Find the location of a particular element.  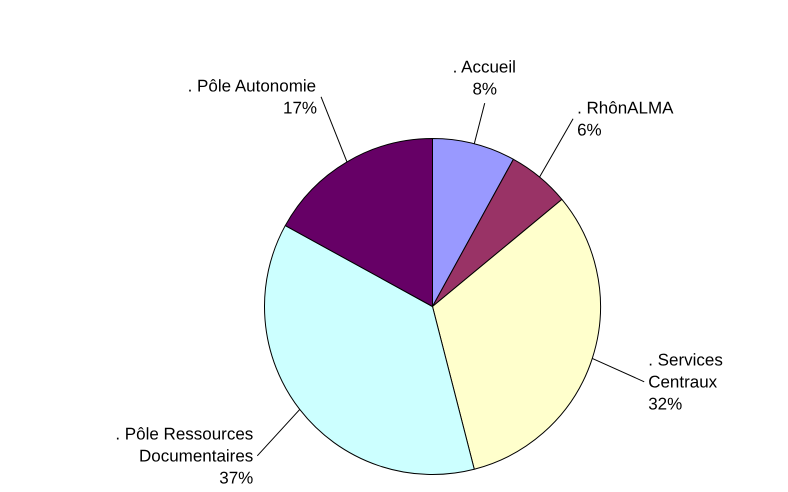

data-label: 37% is located at coordinates (236, 478).